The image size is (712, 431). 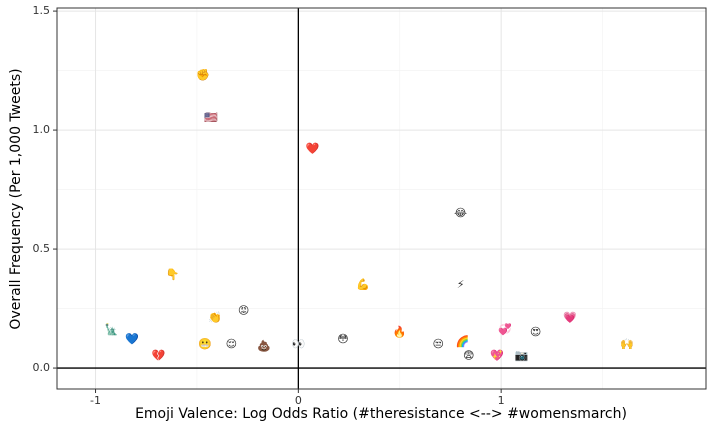 I want to click on x-tick-label: 1, so click(x=501, y=400).